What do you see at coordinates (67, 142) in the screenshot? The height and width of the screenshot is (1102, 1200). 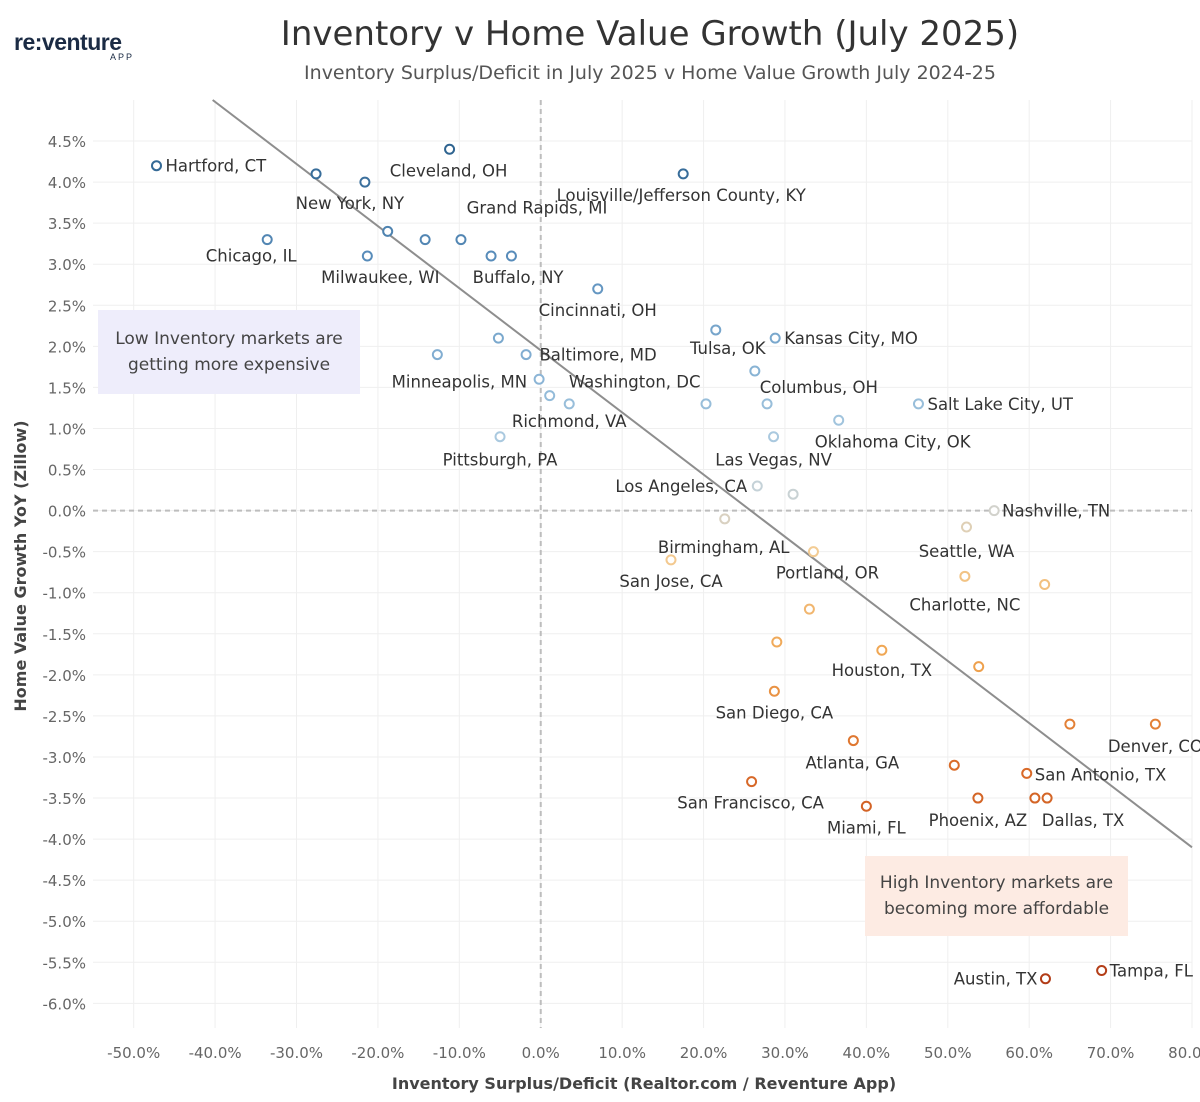 I see `y-tick-label: 4.5%` at bounding box center [67, 142].